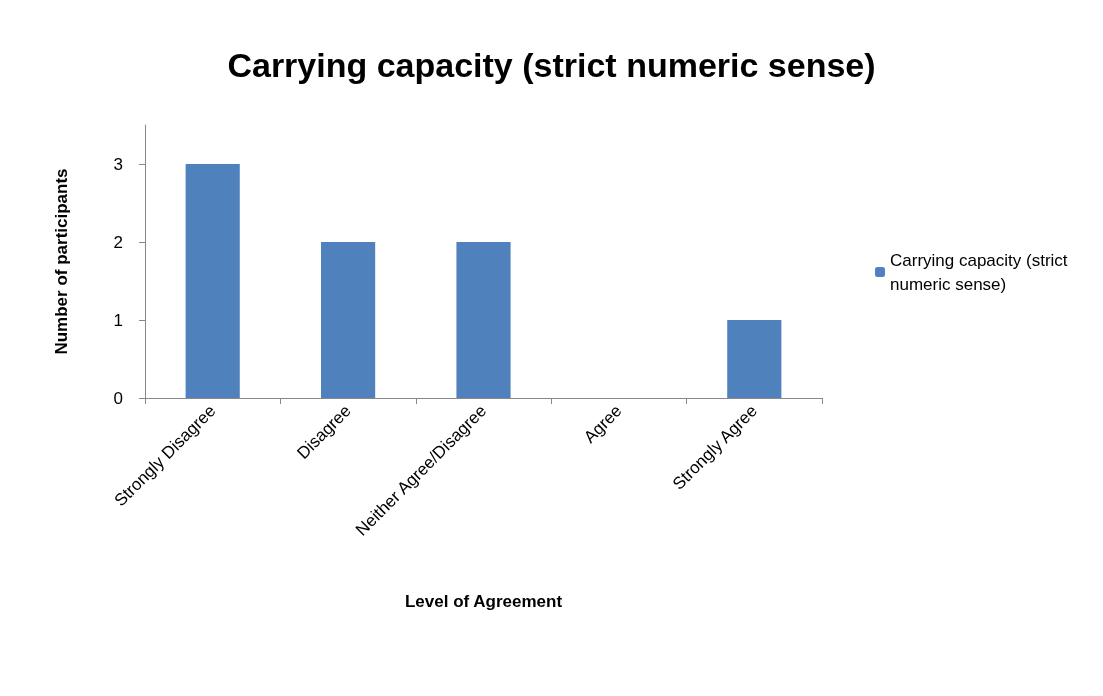  Describe the element at coordinates (981, 272) in the screenshot. I see `legend-label: Carrying capacity (strict numeric sense)` at that location.